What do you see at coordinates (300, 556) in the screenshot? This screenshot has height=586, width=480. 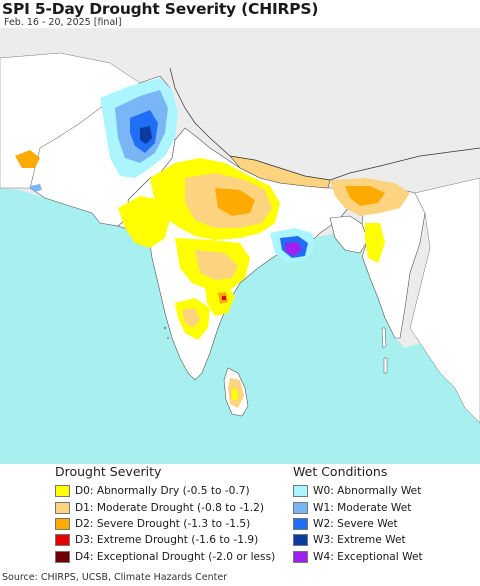 I see `legend-swatch-w4` at bounding box center [300, 556].